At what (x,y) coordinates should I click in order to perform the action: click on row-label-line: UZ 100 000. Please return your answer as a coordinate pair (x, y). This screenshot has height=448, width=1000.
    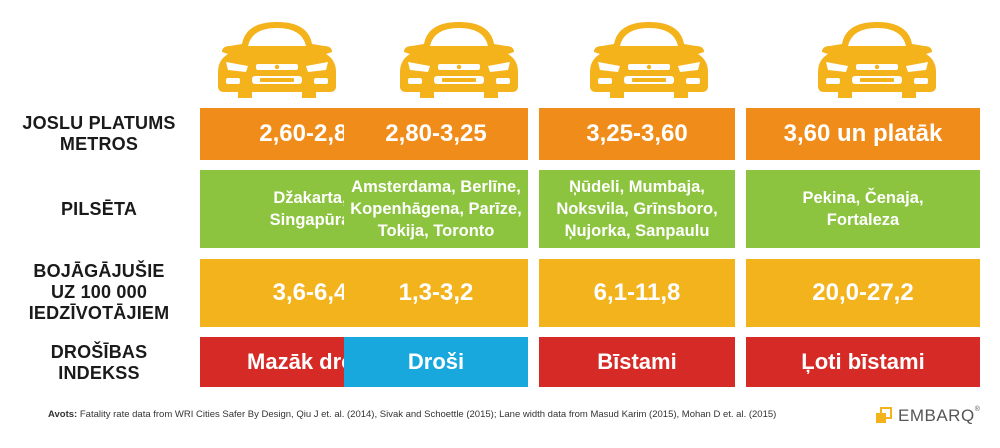
    Looking at the image, I should click on (99, 291).